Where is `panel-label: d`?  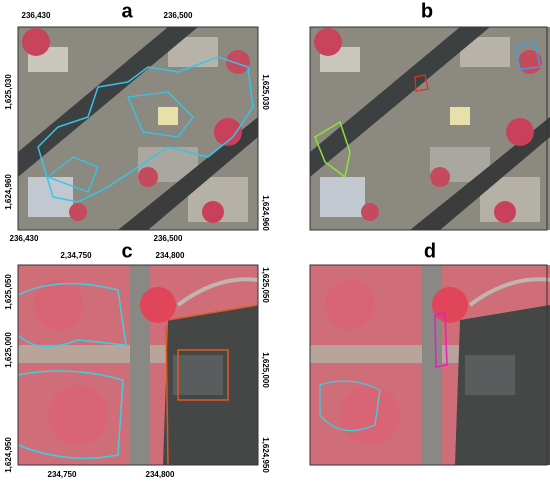
panel-label: d is located at coordinates (430, 251).